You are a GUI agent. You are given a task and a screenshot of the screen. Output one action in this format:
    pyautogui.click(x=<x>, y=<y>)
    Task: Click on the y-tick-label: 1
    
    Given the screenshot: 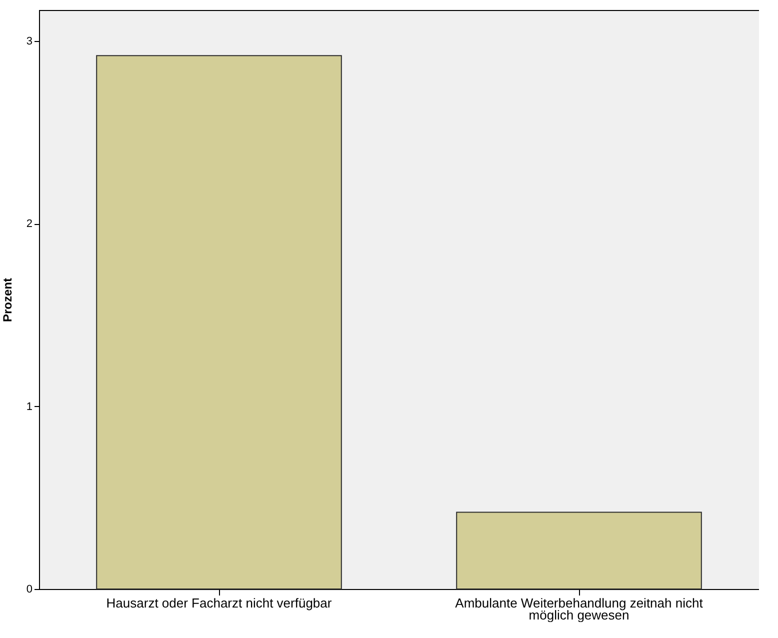 What is the action you would take?
    pyautogui.click(x=29, y=406)
    